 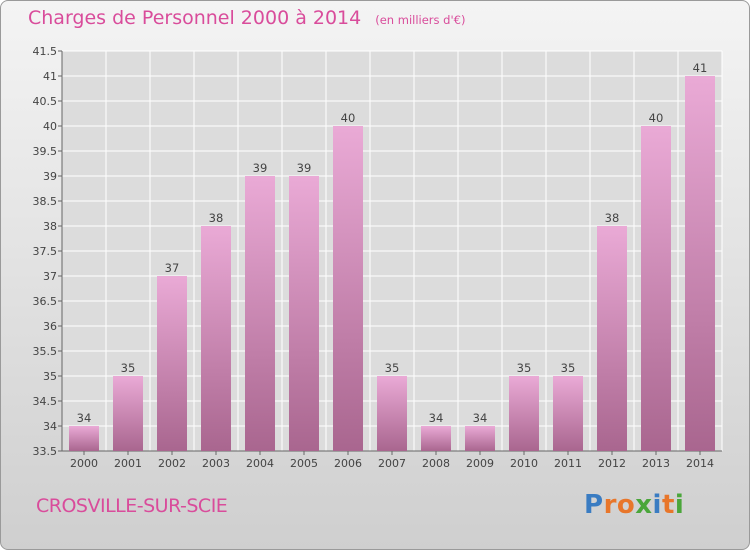 What do you see at coordinates (45, 351) in the screenshot?
I see `y-tick-label: 35.5` at bounding box center [45, 351].